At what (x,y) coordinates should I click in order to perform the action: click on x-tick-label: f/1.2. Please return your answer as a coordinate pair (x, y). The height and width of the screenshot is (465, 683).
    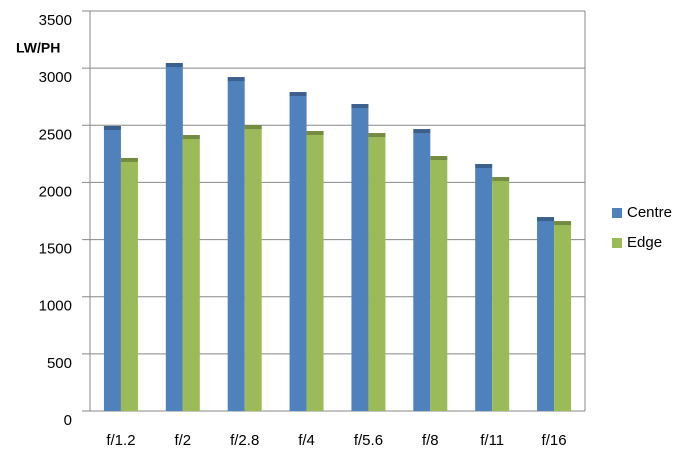
    Looking at the image, I should click on (120, 440).